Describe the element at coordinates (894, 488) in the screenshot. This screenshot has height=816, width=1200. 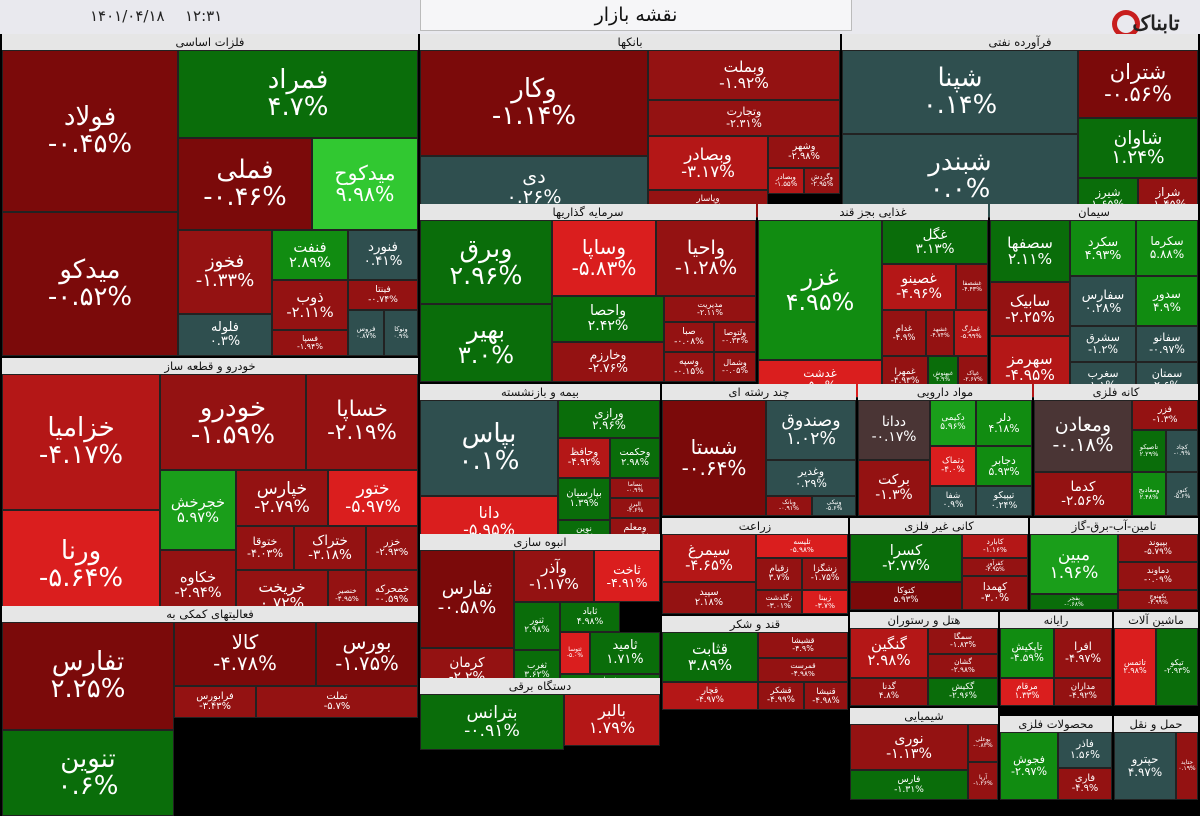
I see `stock-tile: برکت -۱.۳%` at that location.